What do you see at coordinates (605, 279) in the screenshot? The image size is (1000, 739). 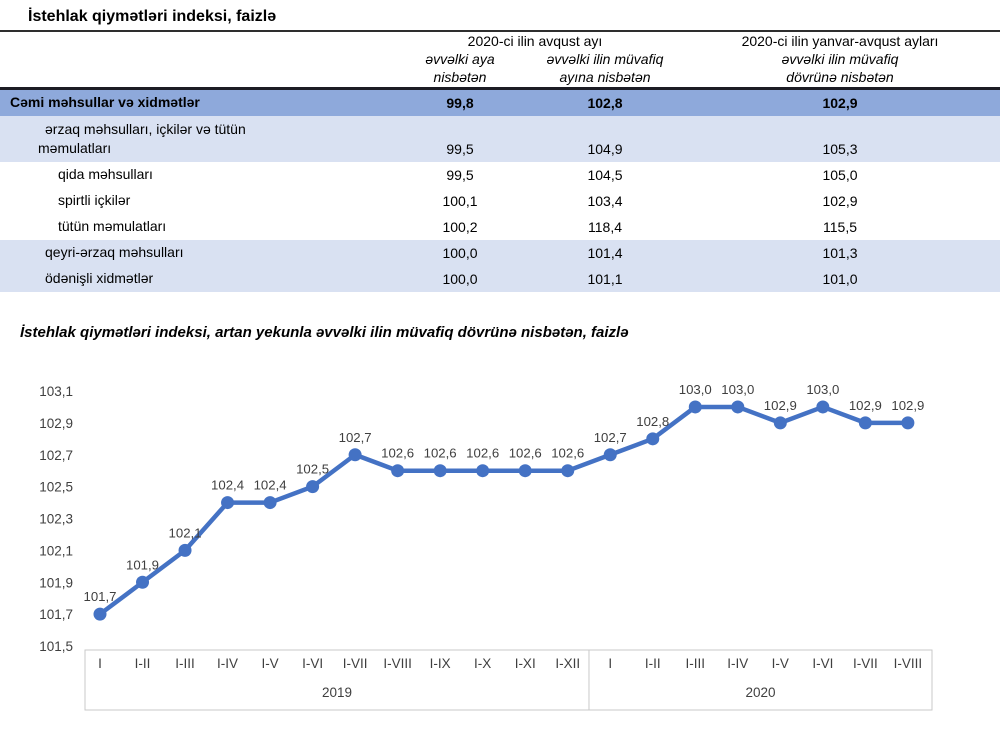 I see `value-cell: 101,1` at bounding box center [605, 279].